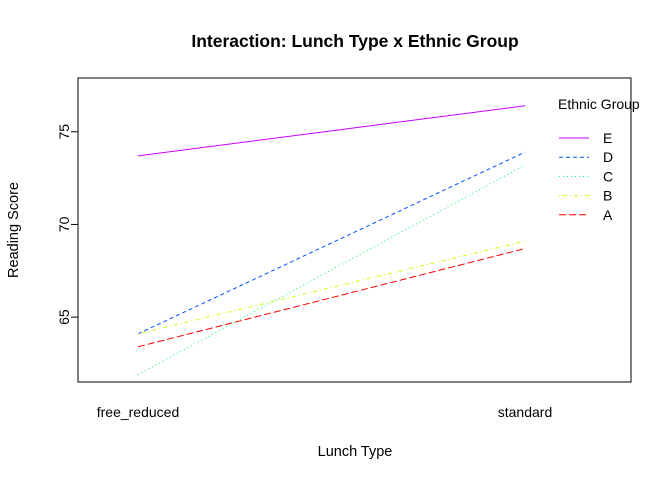 The width and height of the screenshot is (672, 480). Describe the element at coordinates (599, 104) in the screenshot. I see `legend-title: Ethnic Group` at that location.